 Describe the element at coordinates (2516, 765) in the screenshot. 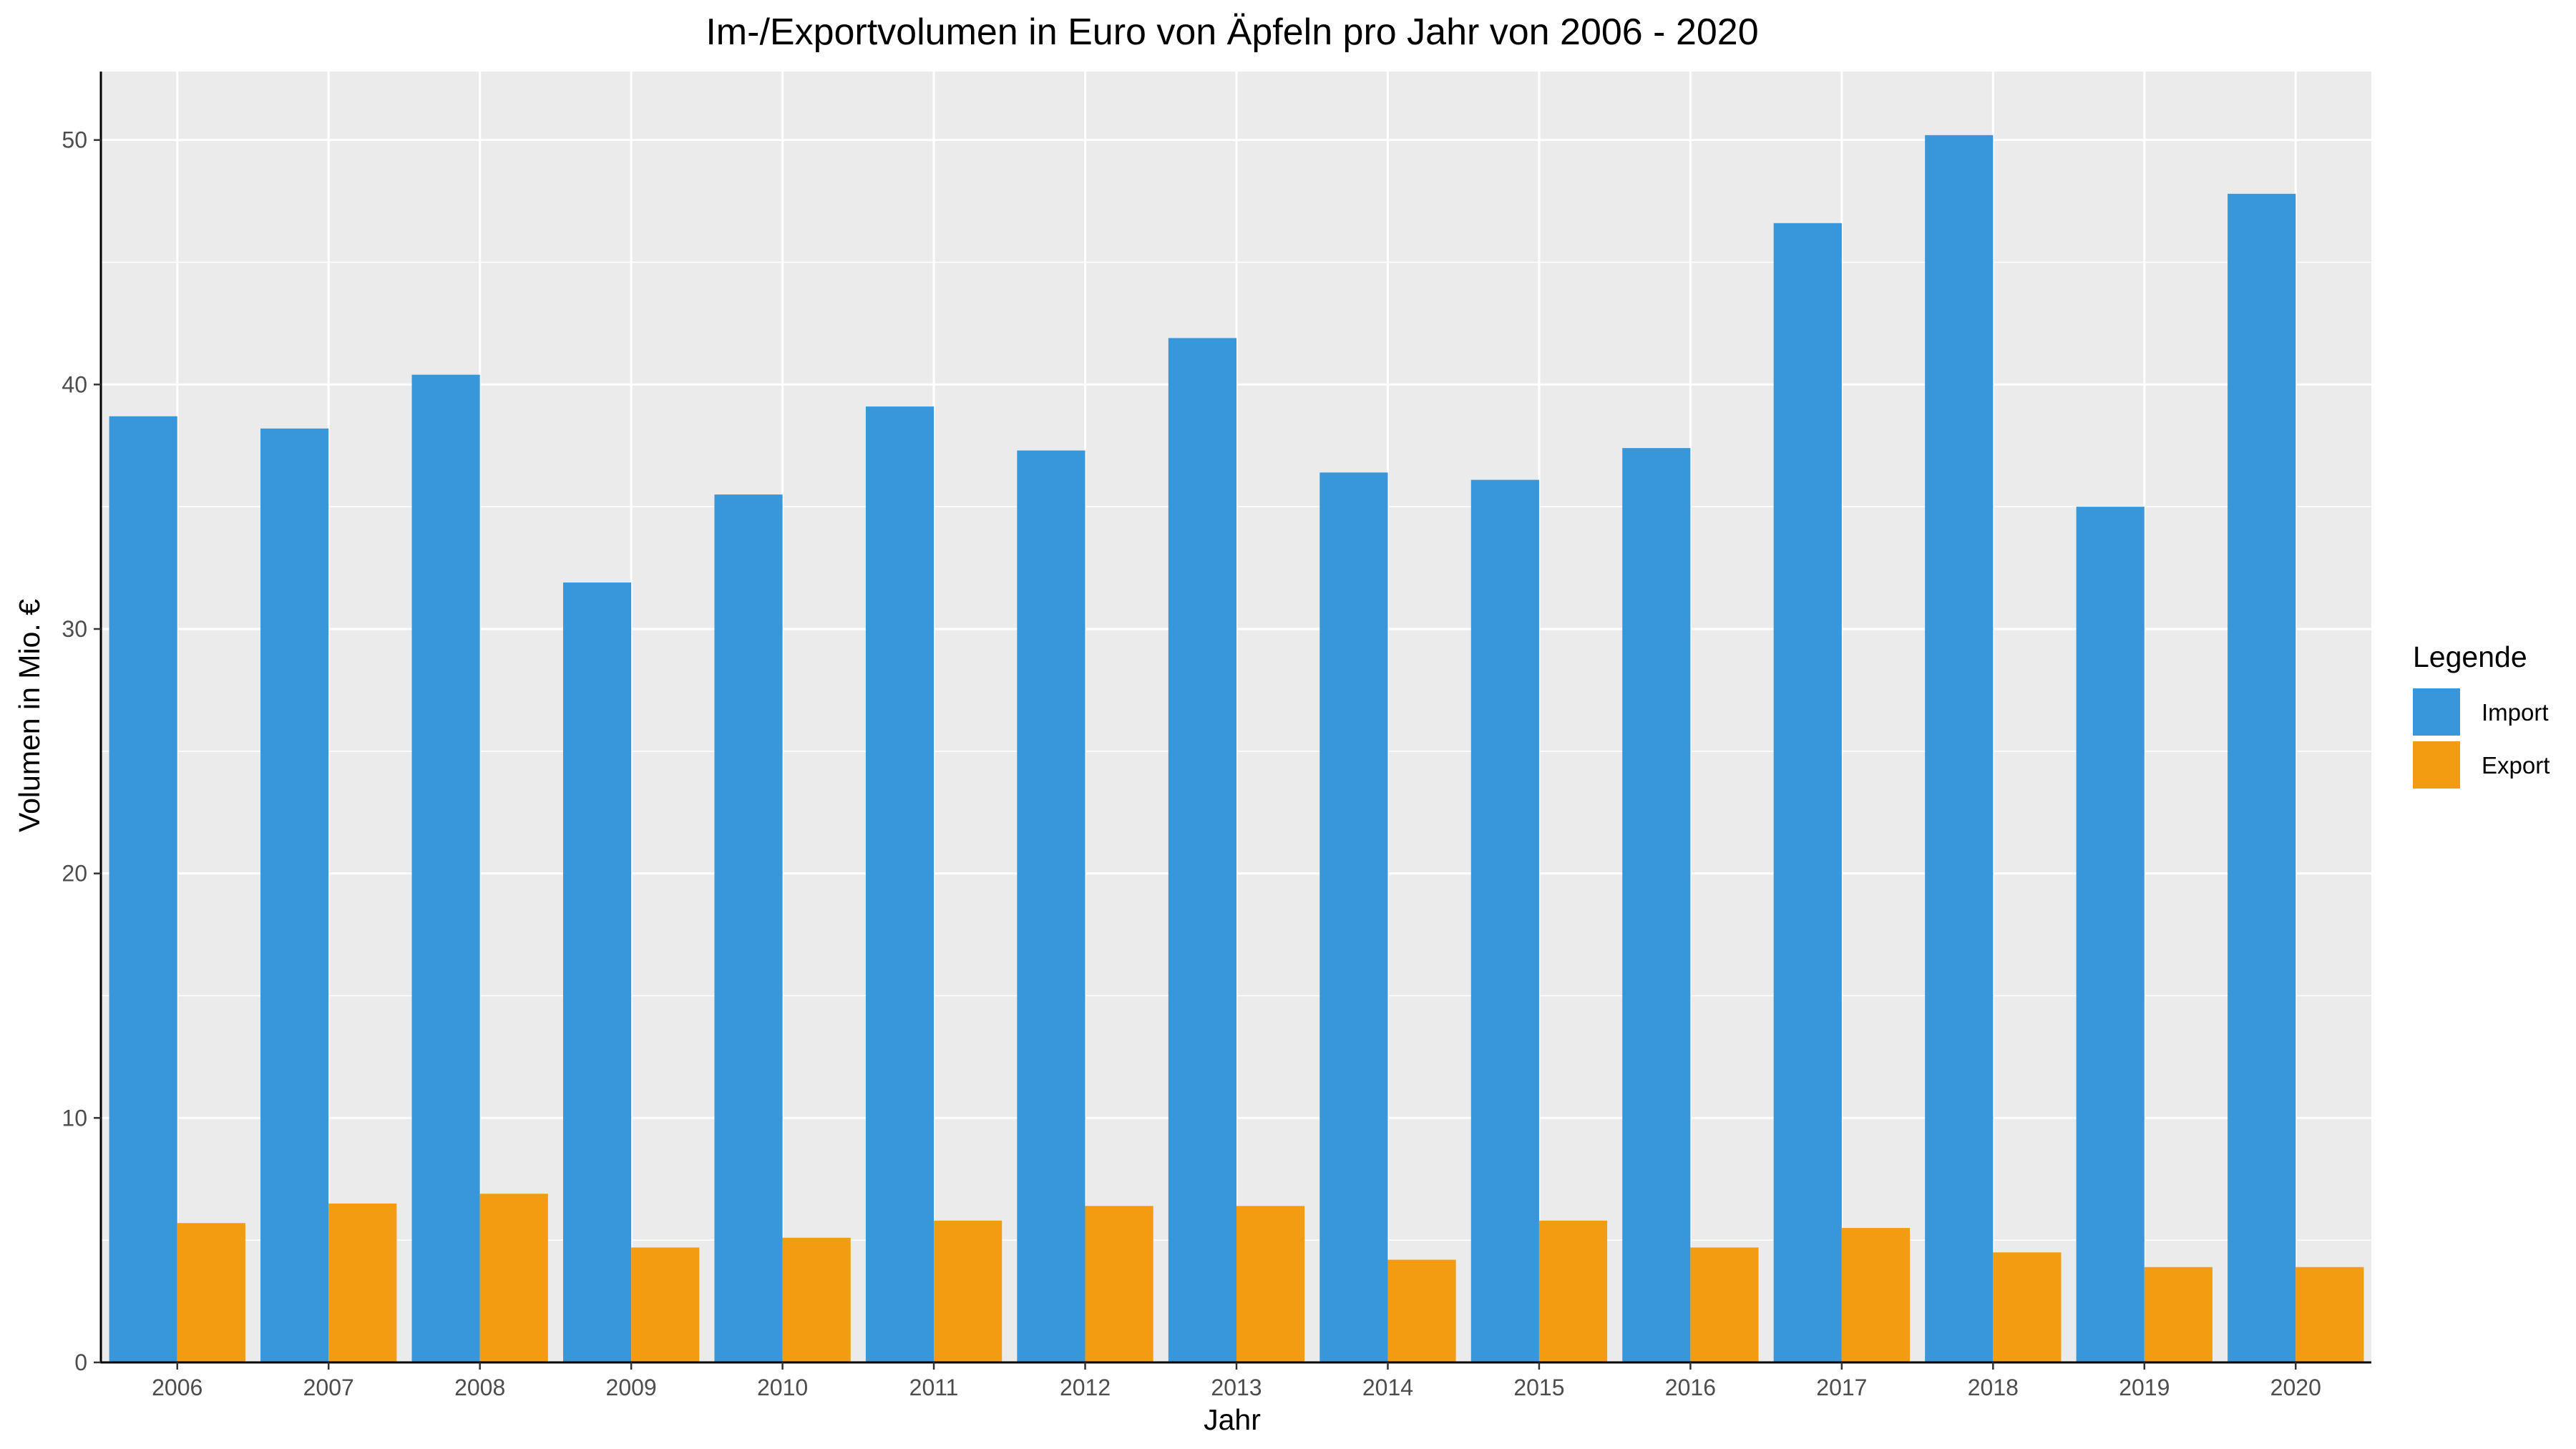

I see `legend-label-export: Export` at that location.